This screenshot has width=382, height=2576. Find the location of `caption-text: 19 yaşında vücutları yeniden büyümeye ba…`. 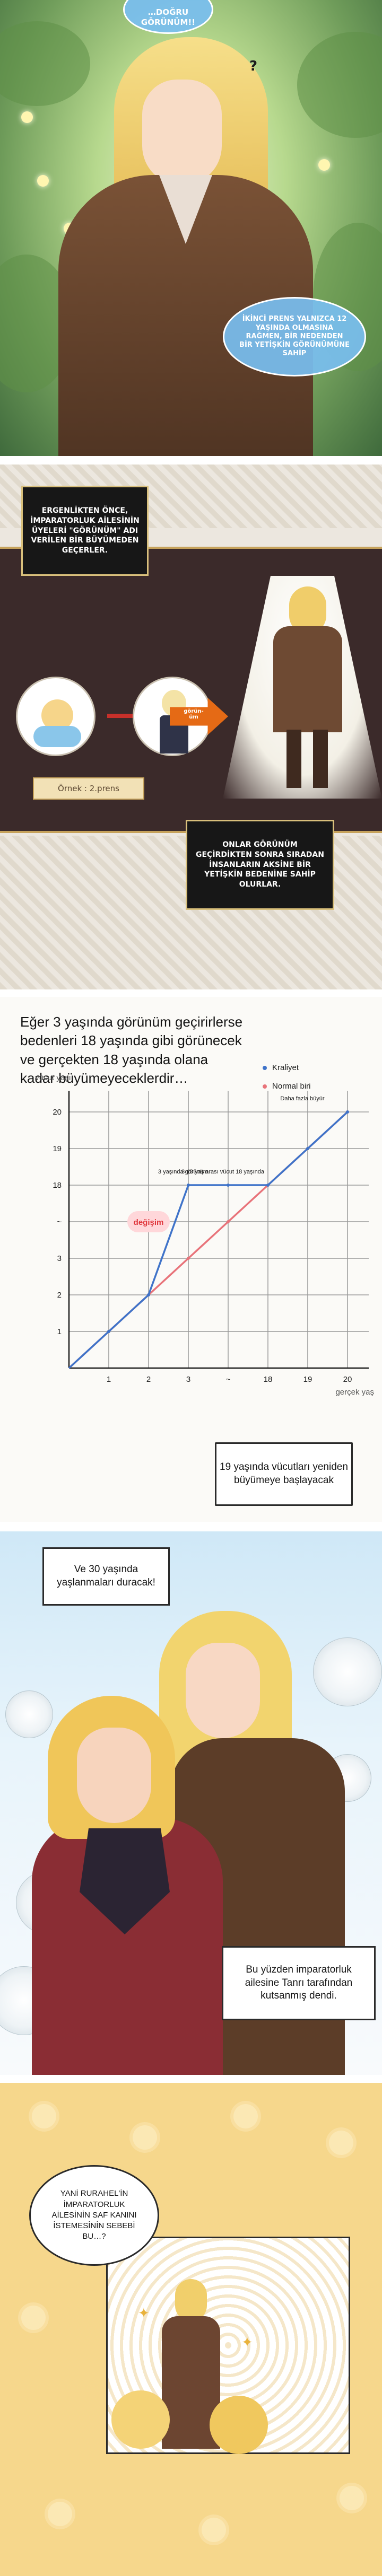

caption-text: 19 yaşında vücutları yeniden büyümeye ba… is located at coordinates (284, 1473).